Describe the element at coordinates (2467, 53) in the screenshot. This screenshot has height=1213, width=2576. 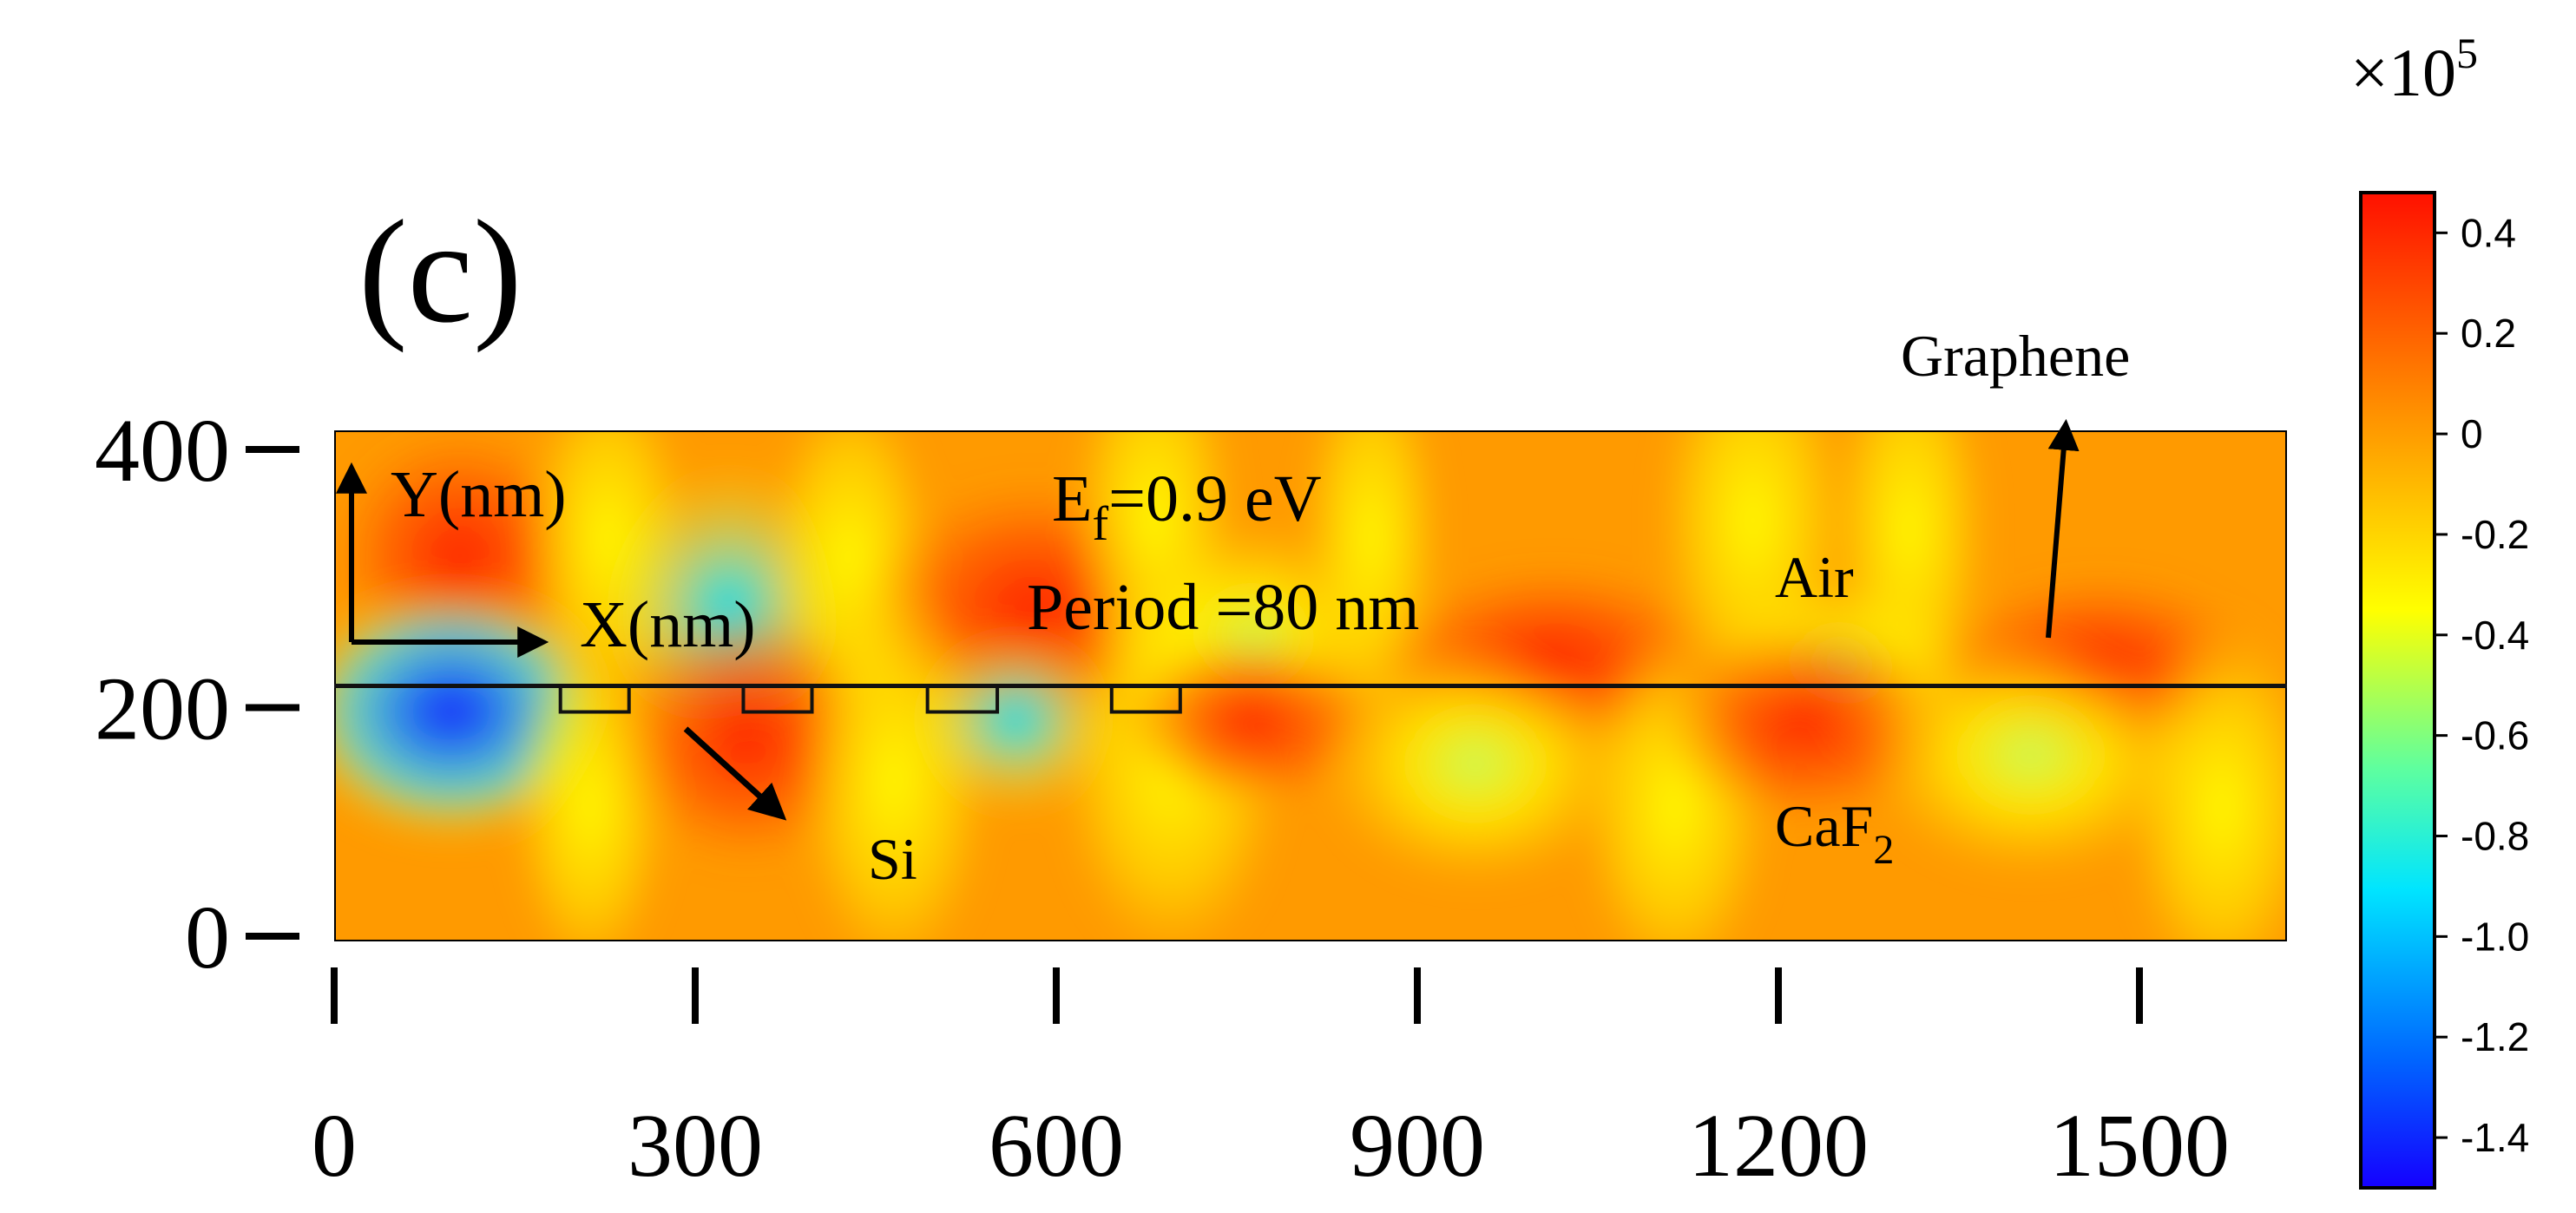
I see `colorbar-exponent: 5` at that location.